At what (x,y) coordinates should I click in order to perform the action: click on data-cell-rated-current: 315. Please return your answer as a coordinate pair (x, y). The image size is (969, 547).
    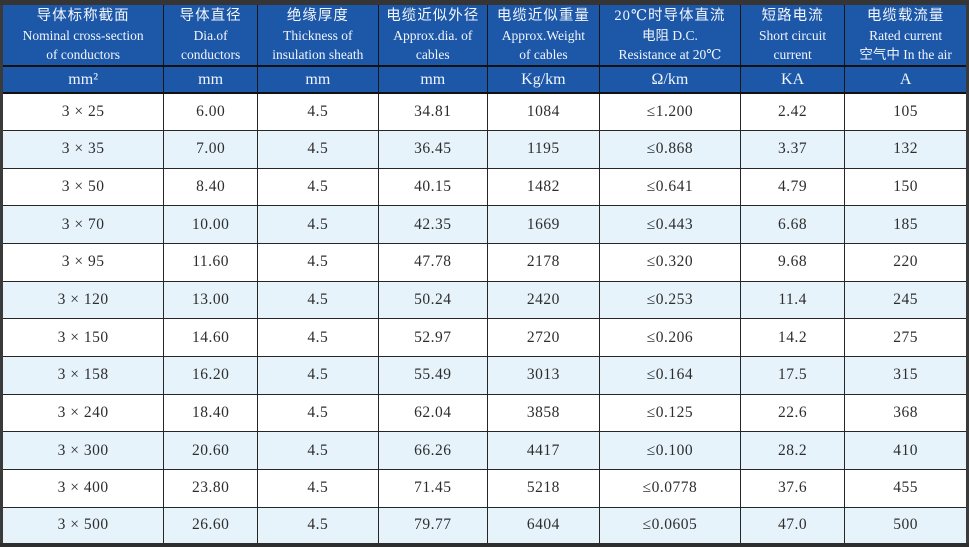
    Looking at the image, I should click on (906, 375).